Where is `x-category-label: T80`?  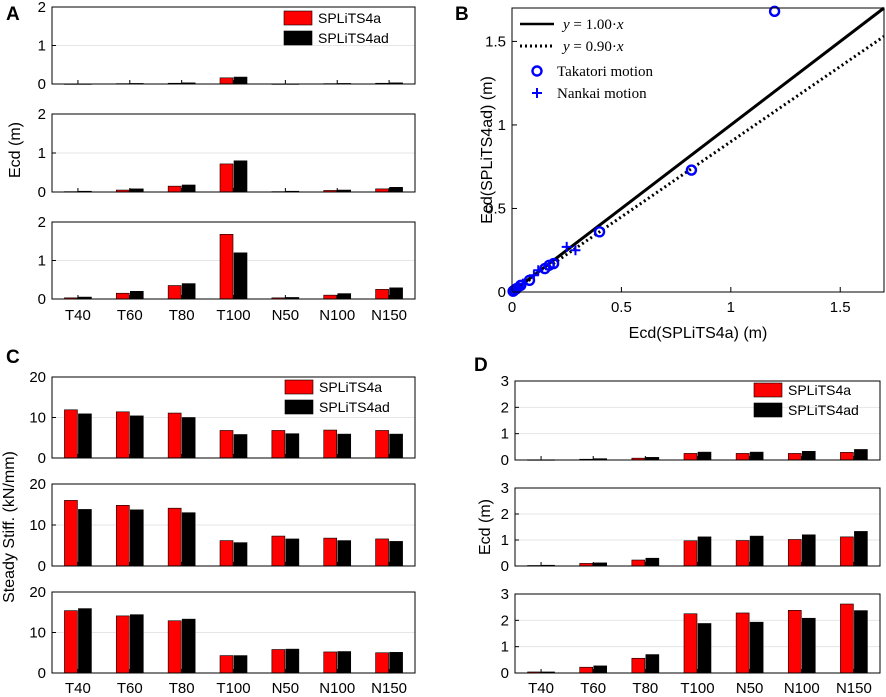
x-category-label: T80 is located at coordinates (182, 688).